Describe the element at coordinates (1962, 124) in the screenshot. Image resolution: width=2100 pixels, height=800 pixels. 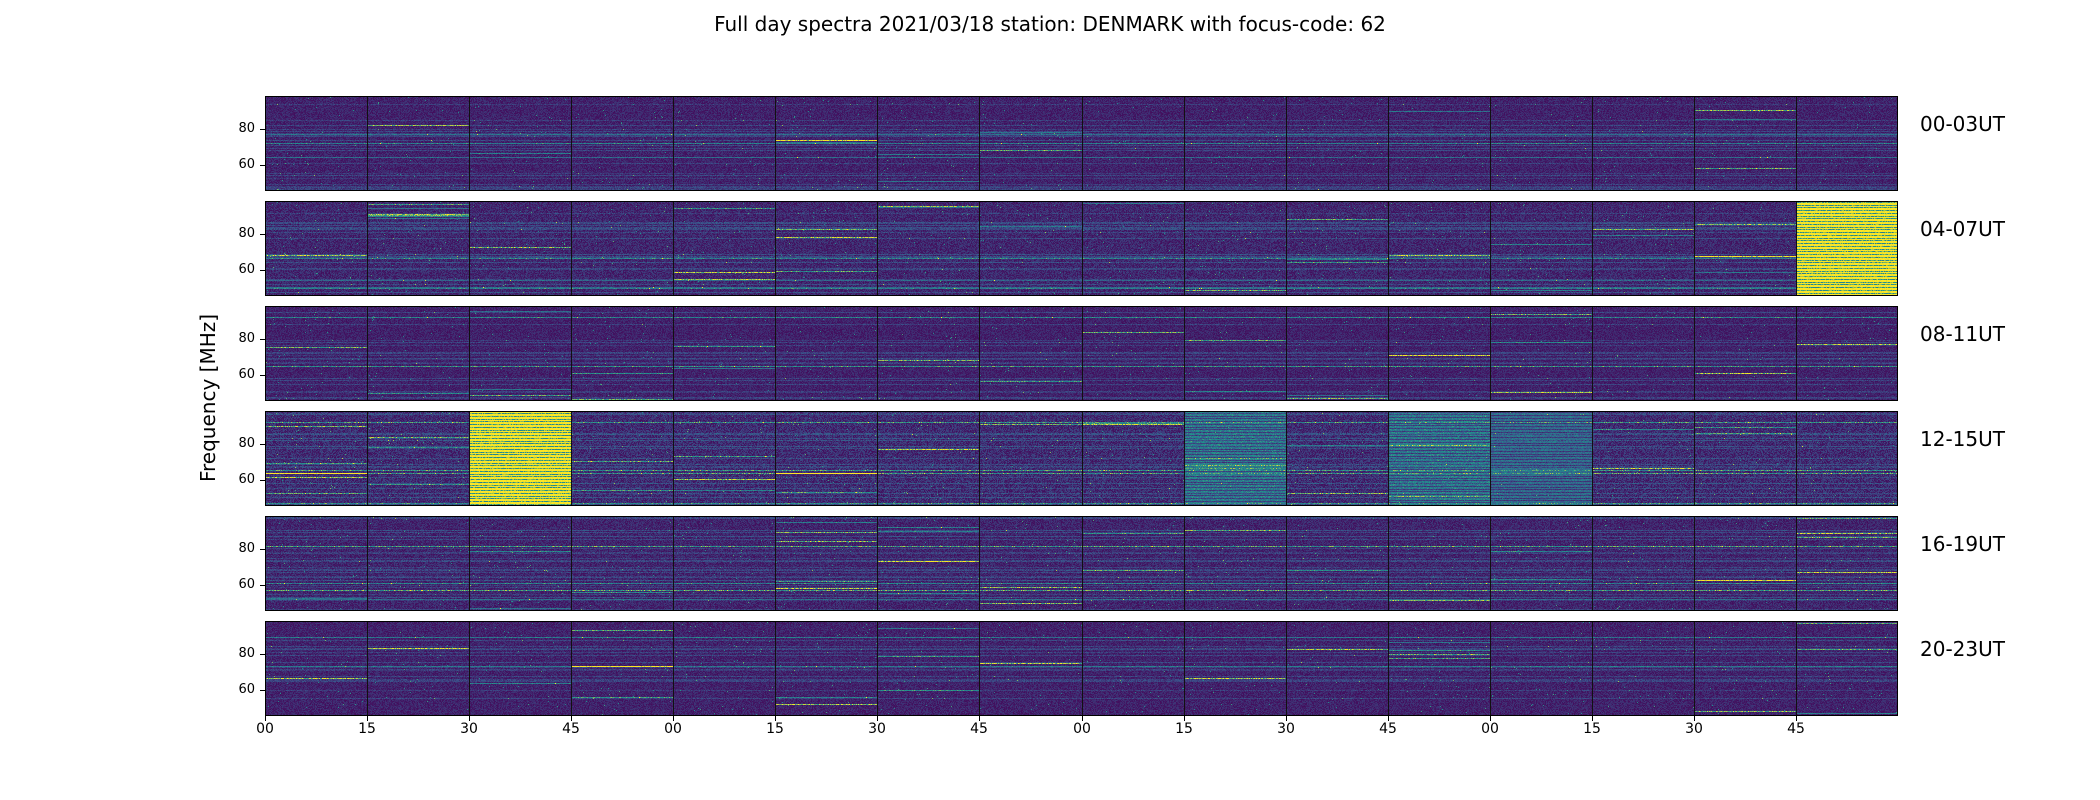
I see `row-time-label: 00-03UT` at that location.